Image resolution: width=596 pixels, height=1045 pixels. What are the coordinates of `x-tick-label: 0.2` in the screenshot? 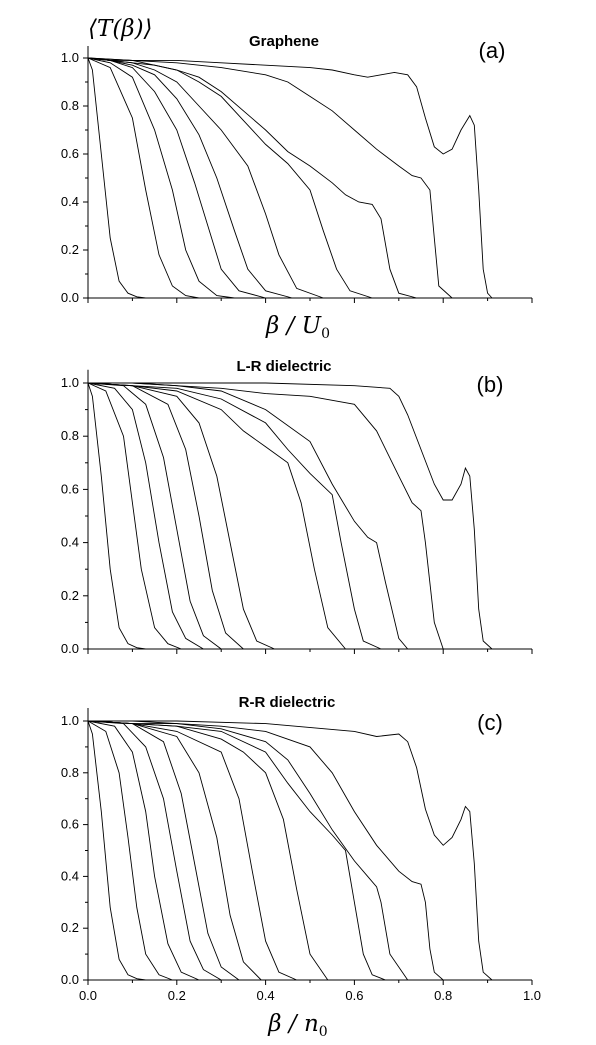 It's located at (177, 995).